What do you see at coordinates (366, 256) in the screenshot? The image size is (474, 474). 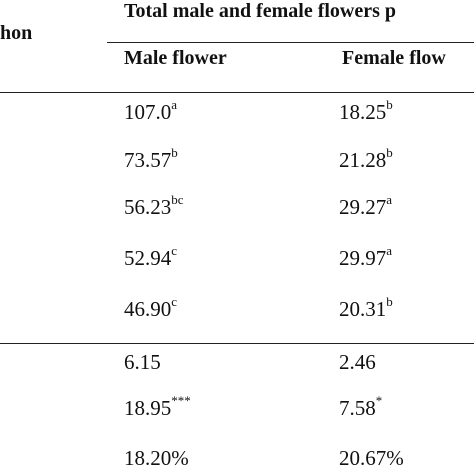 I see `female-value-cell: 29.97a` at bounding box center [366, 256].